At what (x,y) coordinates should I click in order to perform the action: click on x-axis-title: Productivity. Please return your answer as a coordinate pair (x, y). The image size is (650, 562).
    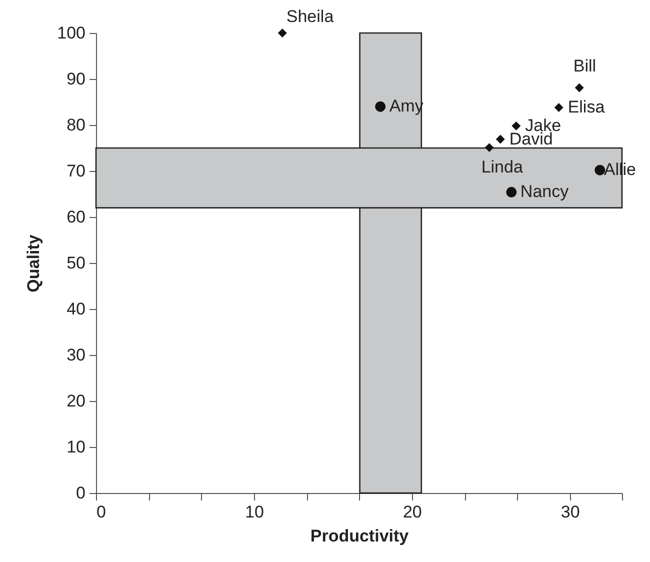
    Looking at the image, I should click on (360, 536).